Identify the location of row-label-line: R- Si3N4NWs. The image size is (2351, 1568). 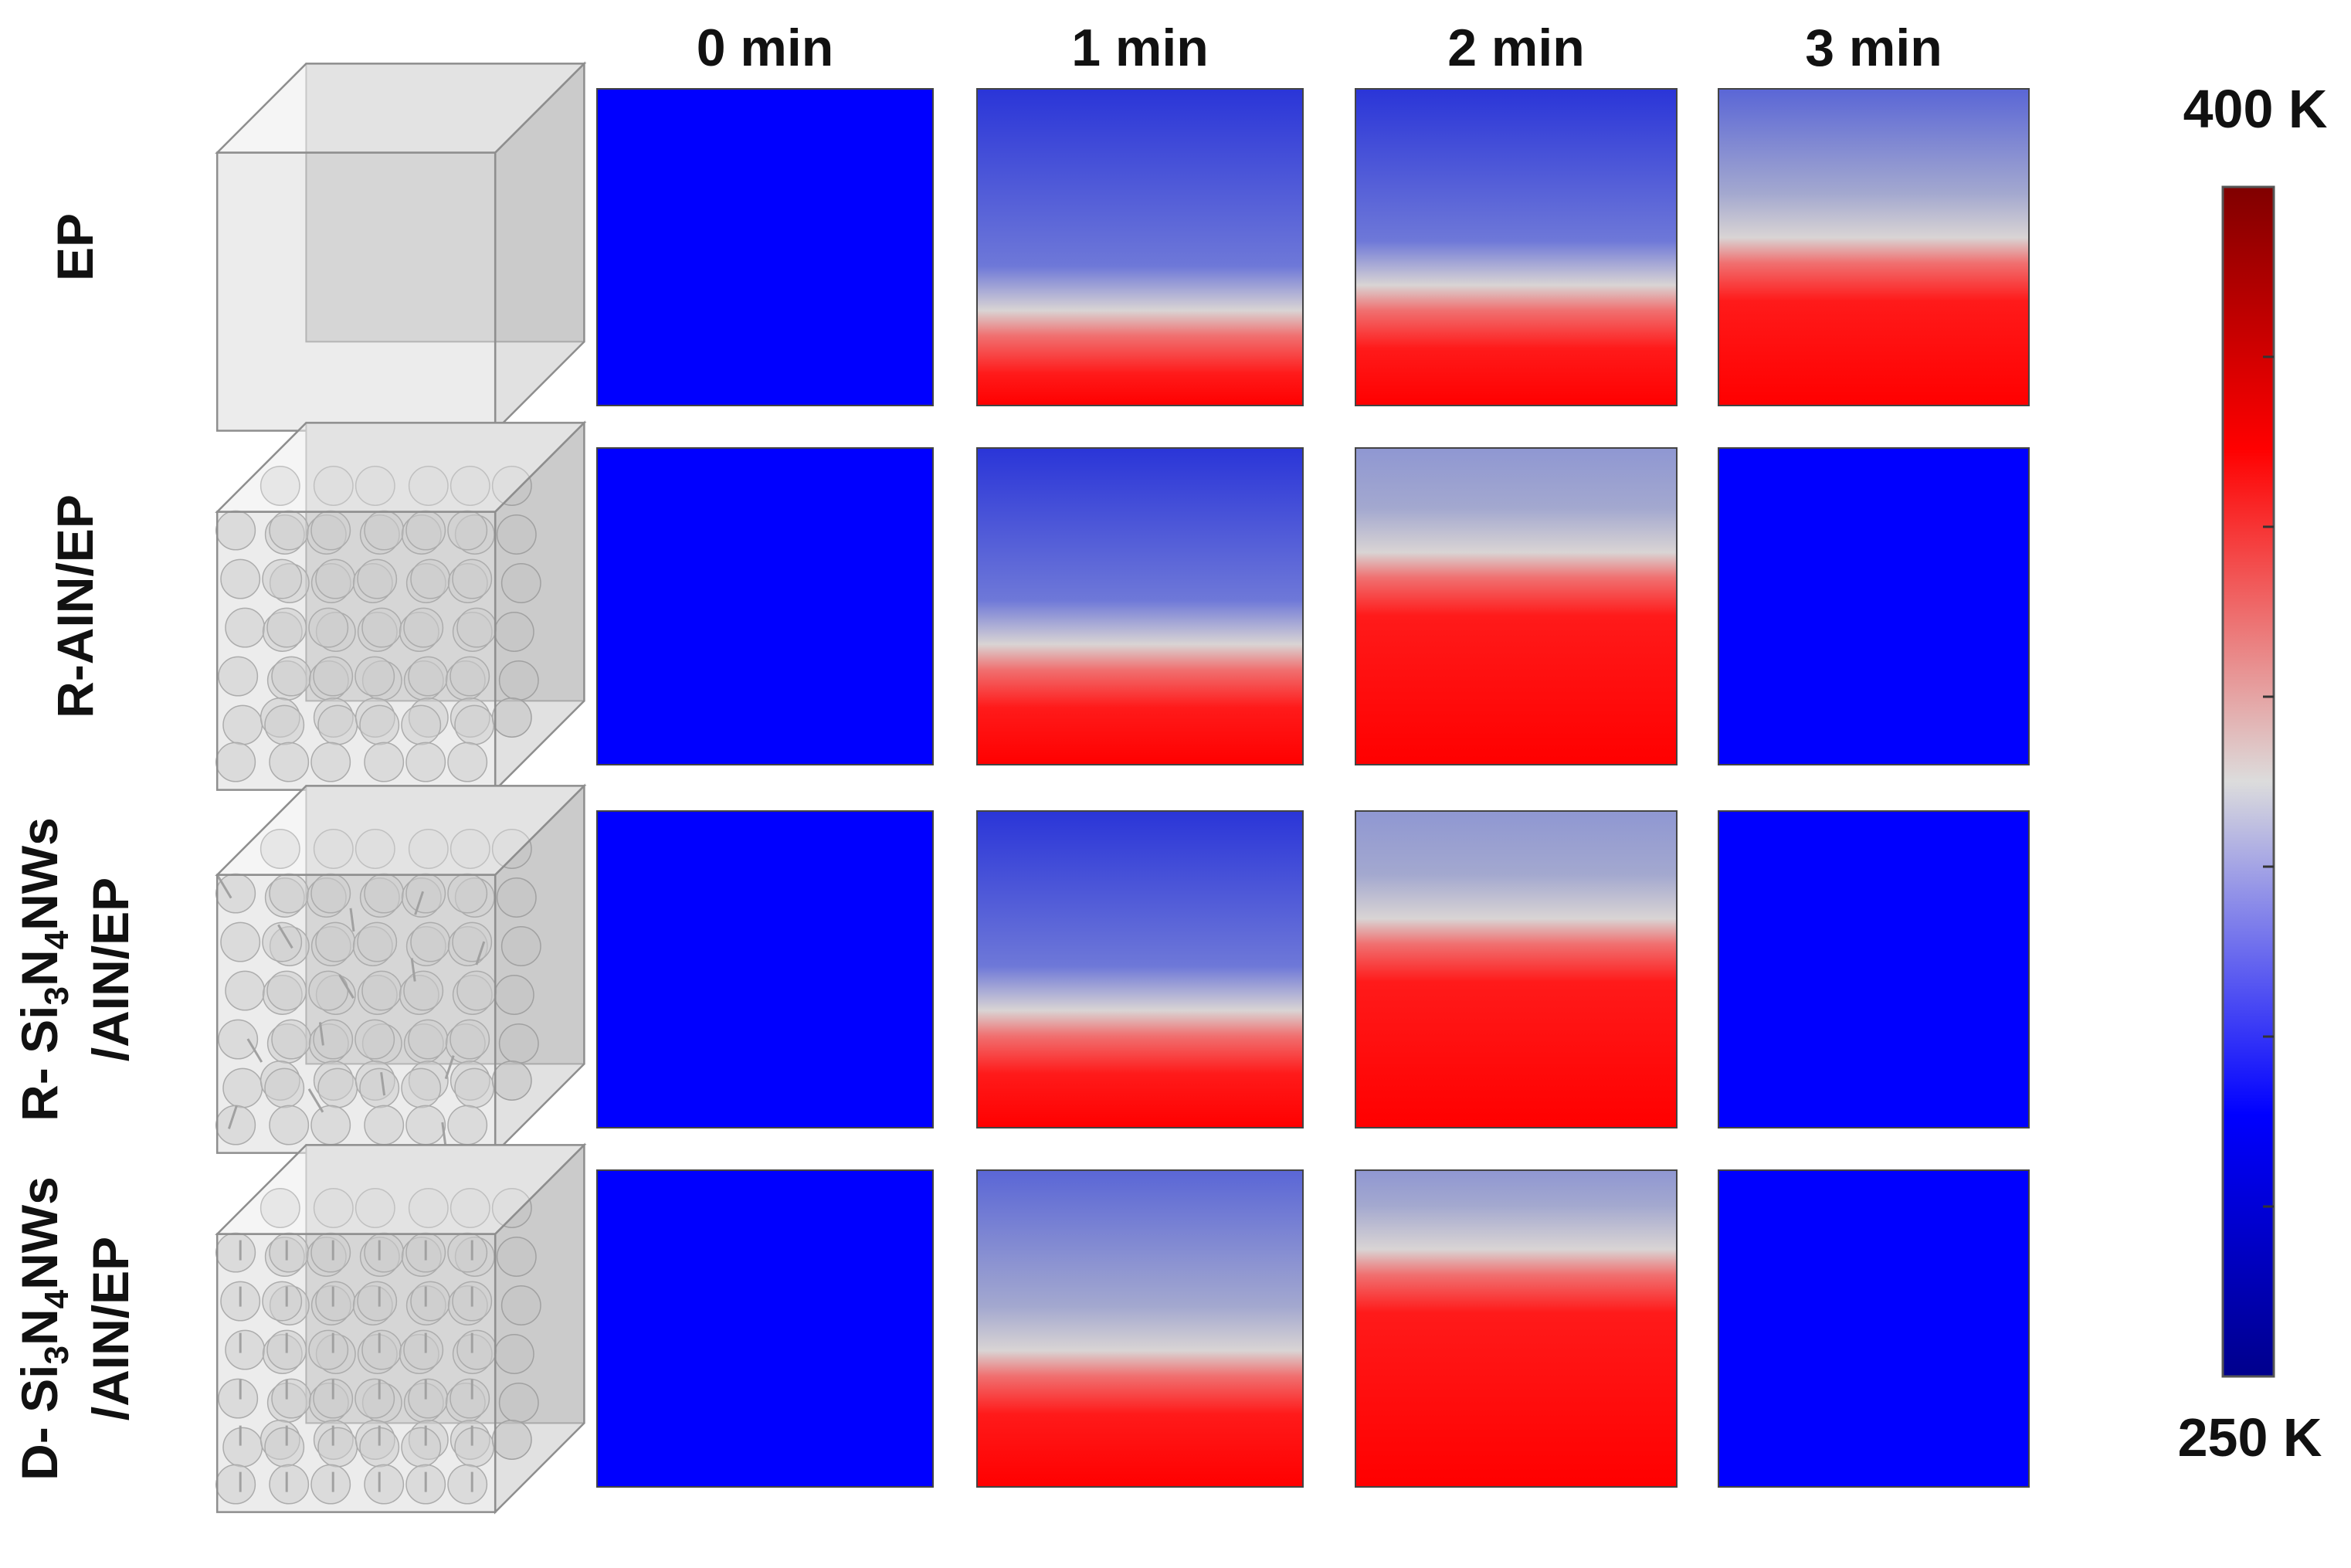
(43, 969).